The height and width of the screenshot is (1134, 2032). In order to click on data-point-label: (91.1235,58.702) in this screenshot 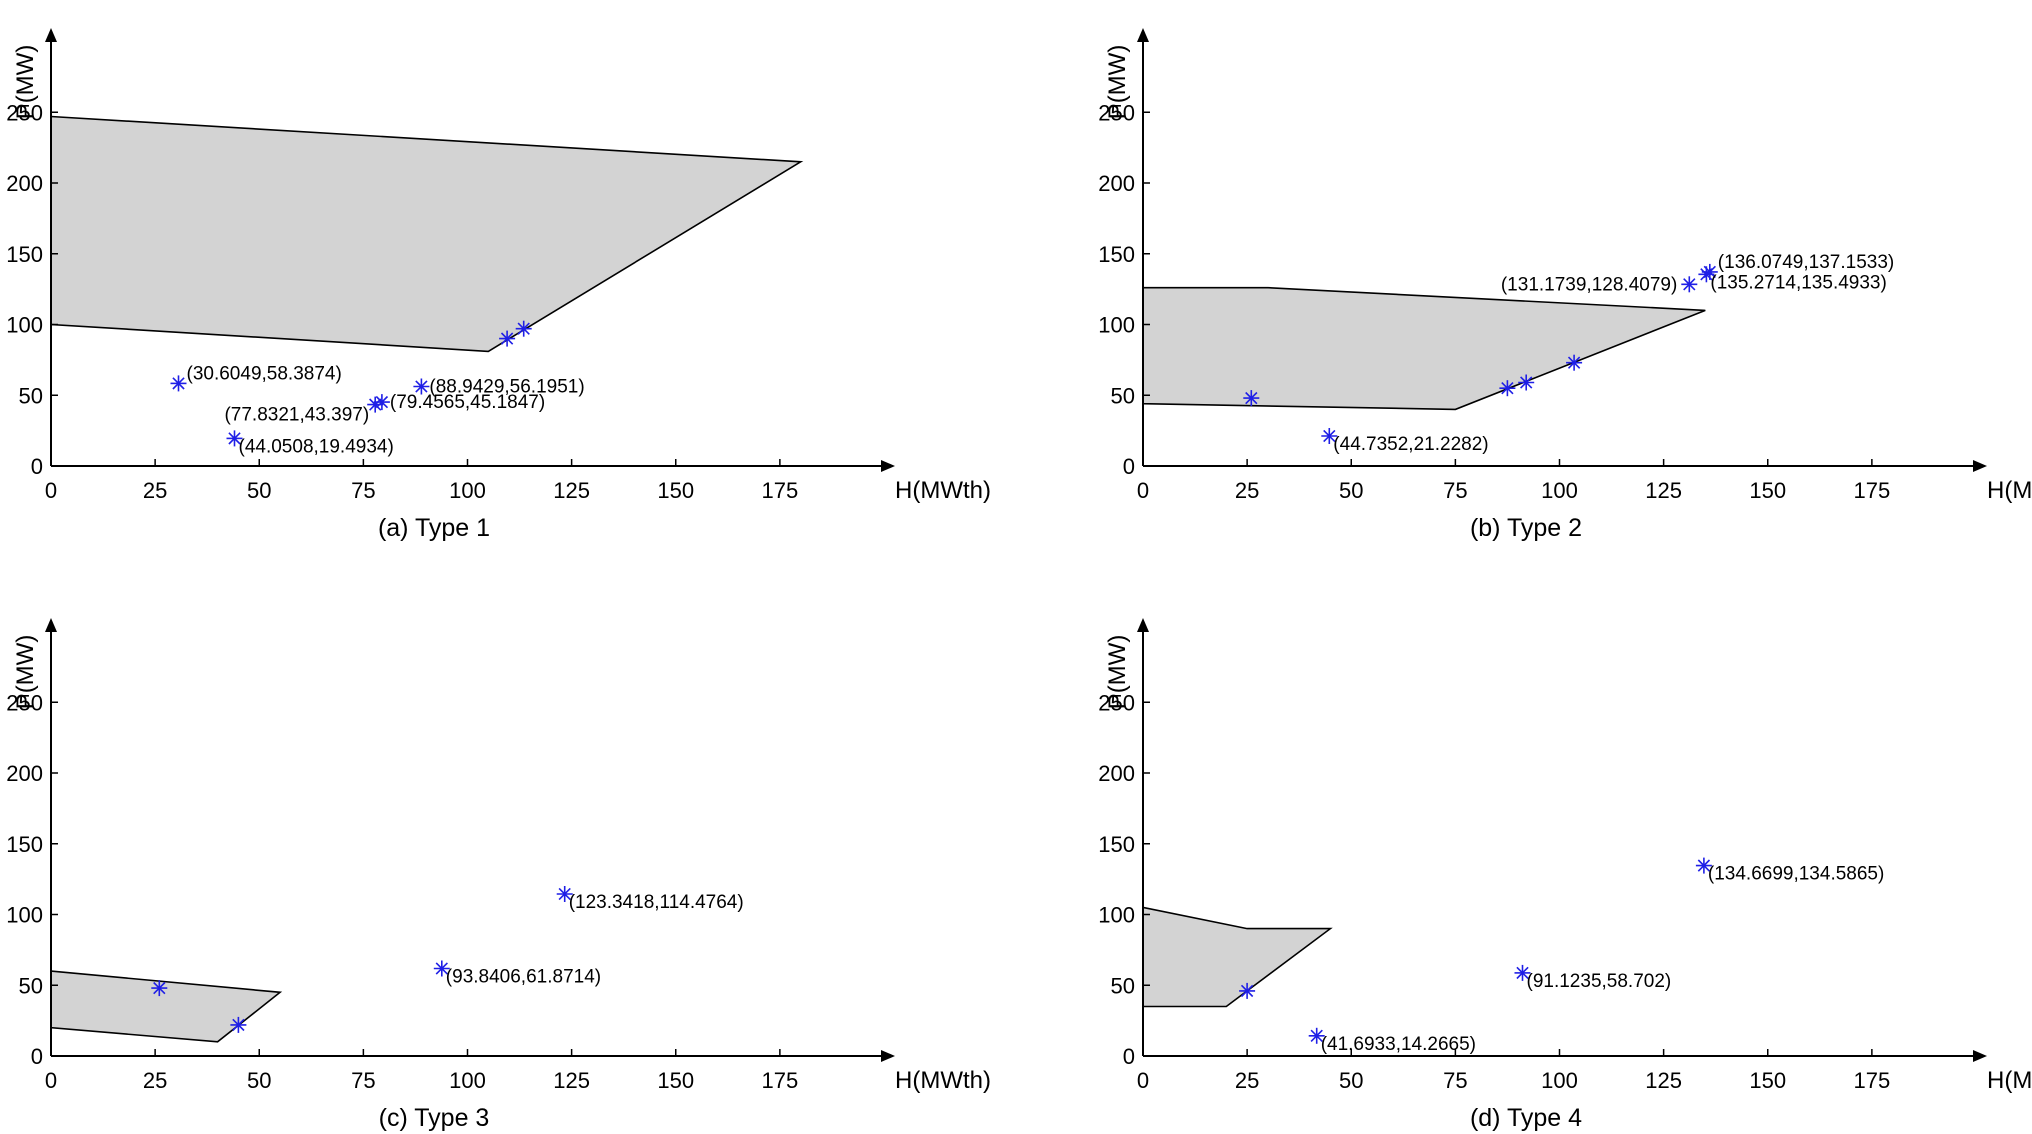, I will do `click(1599, 981)`.